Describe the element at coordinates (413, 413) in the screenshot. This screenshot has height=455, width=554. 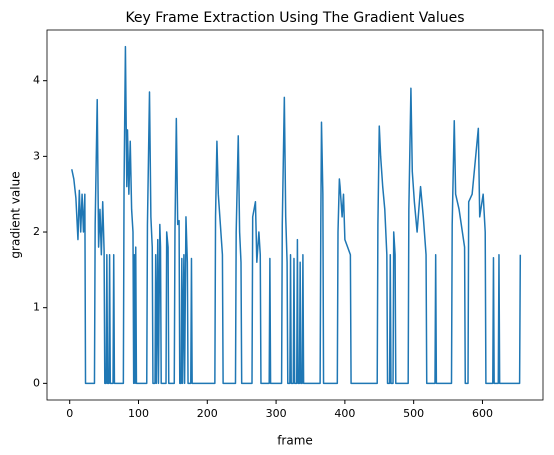
I see `x-tick-label: 500` at that location.